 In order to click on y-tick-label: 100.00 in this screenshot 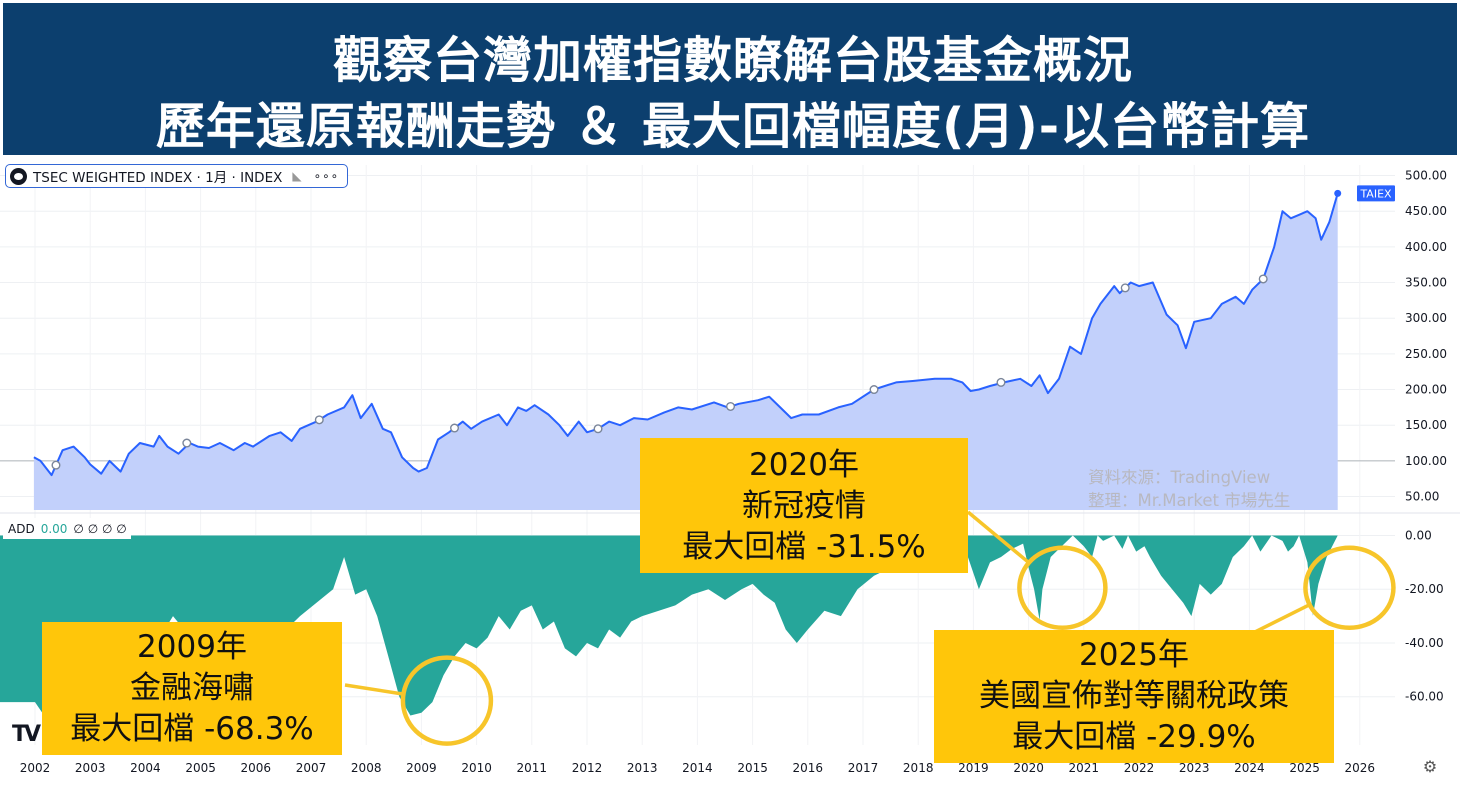, I will do `click(1426, 461)`.